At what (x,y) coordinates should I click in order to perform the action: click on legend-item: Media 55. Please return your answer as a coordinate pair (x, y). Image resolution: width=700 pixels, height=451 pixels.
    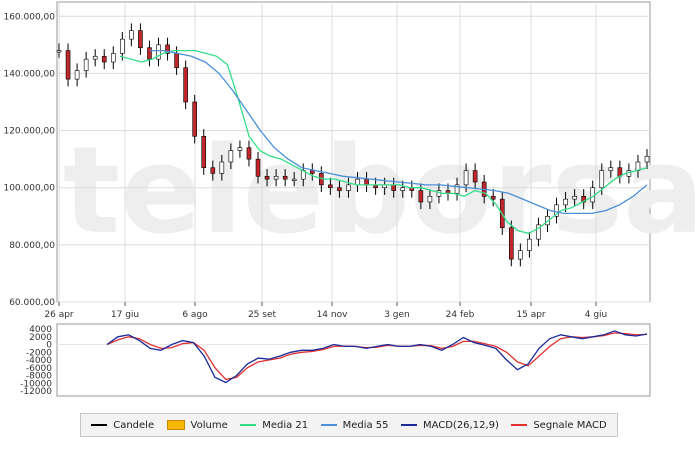
    Looking at the image, I should click on (354, 425).